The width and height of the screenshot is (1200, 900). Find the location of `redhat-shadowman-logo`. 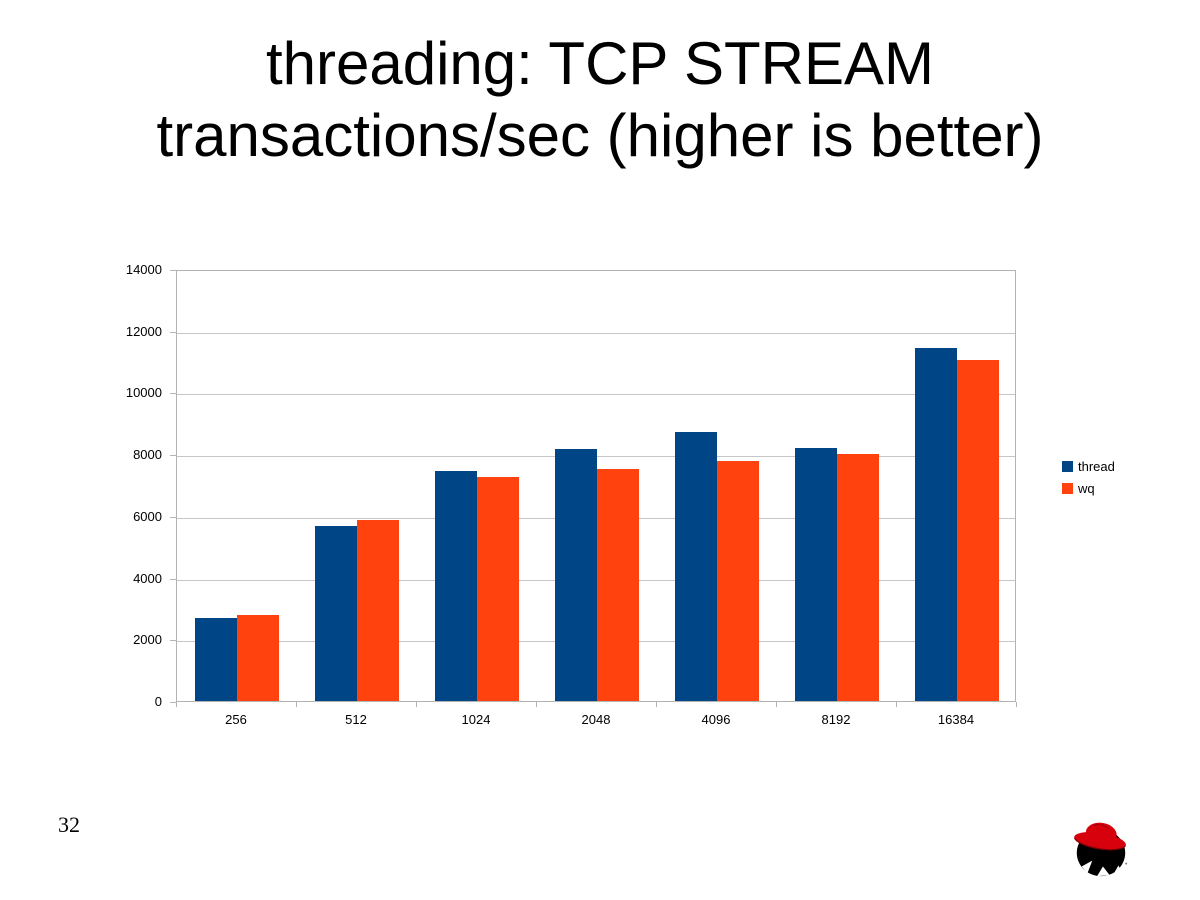

redhat-shadowman-logo is located at coordinates (1101, 849).